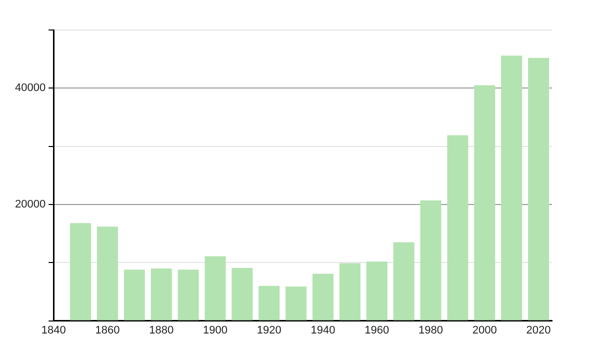 The width and height of the screenshot is (600, 350). I want to click on x-tick-label: 1860, so click(107, 330).